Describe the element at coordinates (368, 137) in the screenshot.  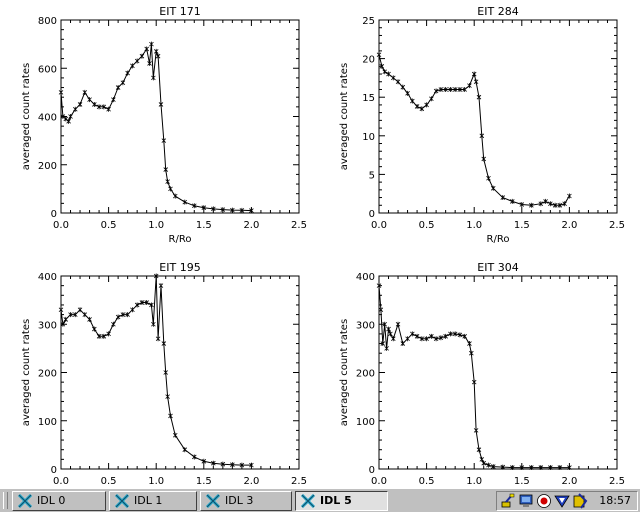
I see `y-tick-label: 10` at that location.